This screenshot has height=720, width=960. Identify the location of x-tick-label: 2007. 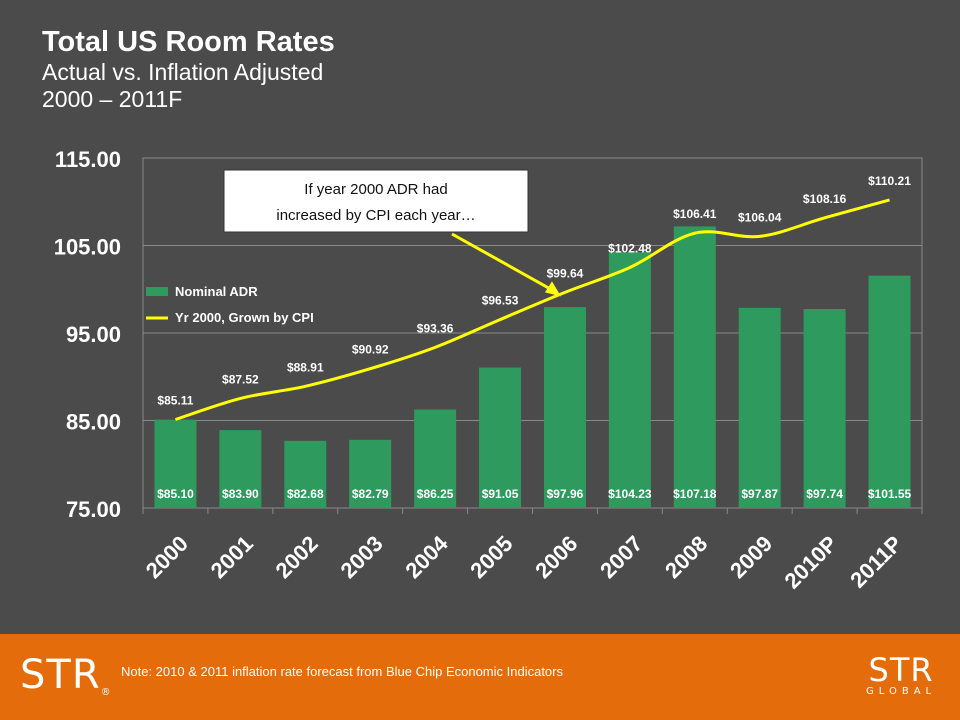
(621, 557).